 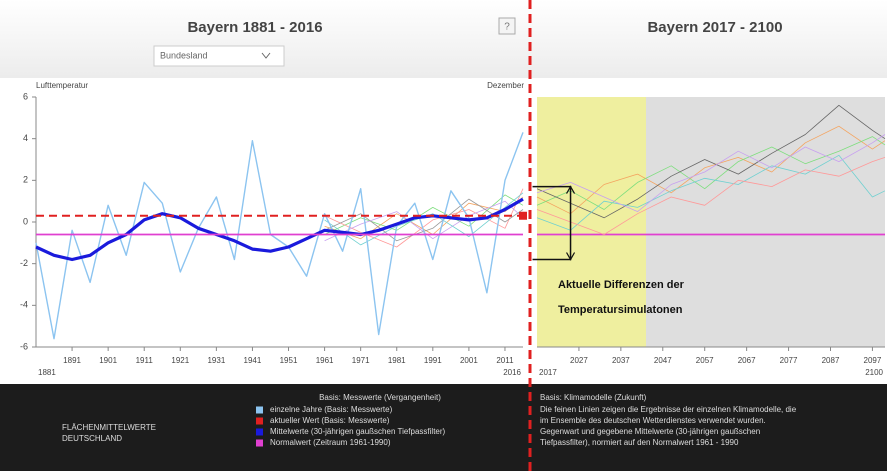 What do you see at coordinates (593, 397) in the screenshot?
I see `legend-right-title: Basis: Klimamodelle (Zukunft)` at bounding box center [593, 397].